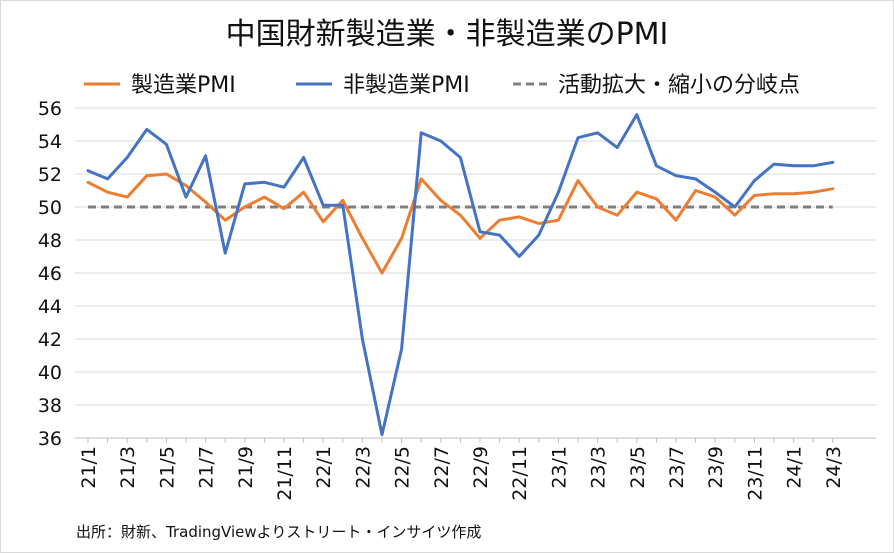 The image size is (894, 553). Describe the element at coordinates (50, 109) in the screenshot. I see `y-tick-label: 56` at that location.